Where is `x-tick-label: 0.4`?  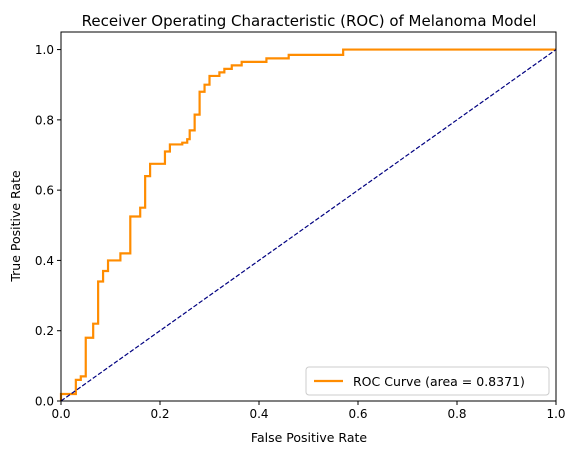 x-tick-label: 0.4 is located at coordinates (258, 414).